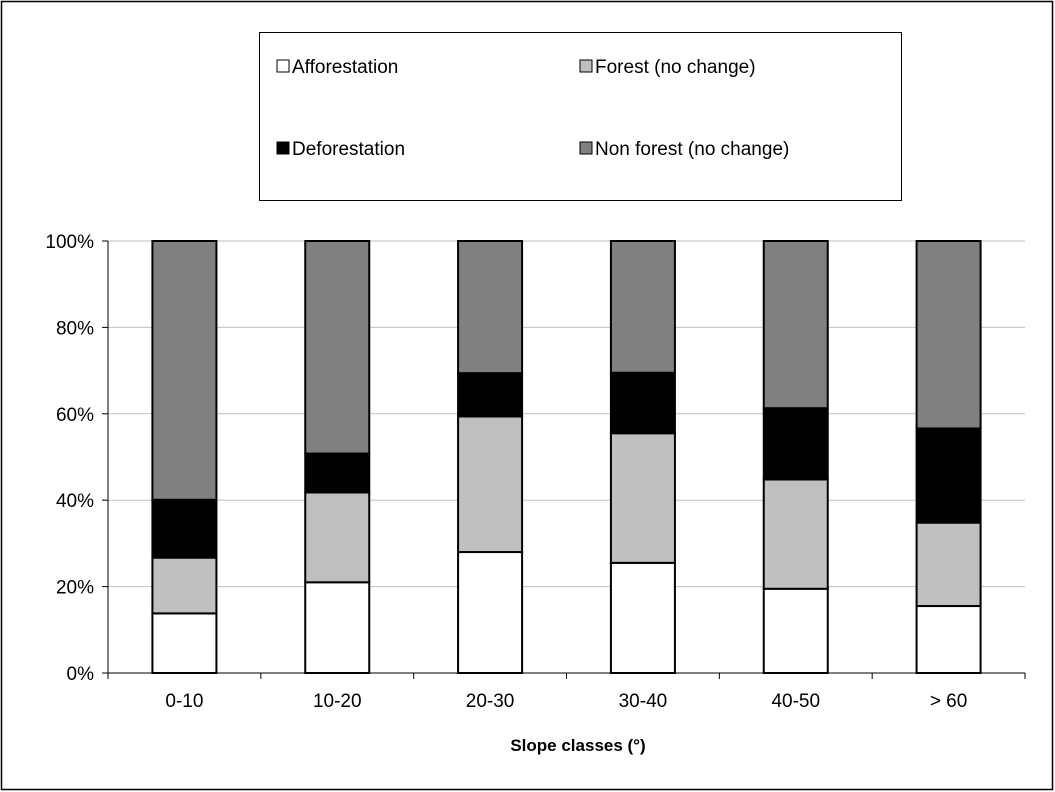 This screenshot has width=1055, height=792. I want to click on x-tick-label: 10-20, so click(337, 701).